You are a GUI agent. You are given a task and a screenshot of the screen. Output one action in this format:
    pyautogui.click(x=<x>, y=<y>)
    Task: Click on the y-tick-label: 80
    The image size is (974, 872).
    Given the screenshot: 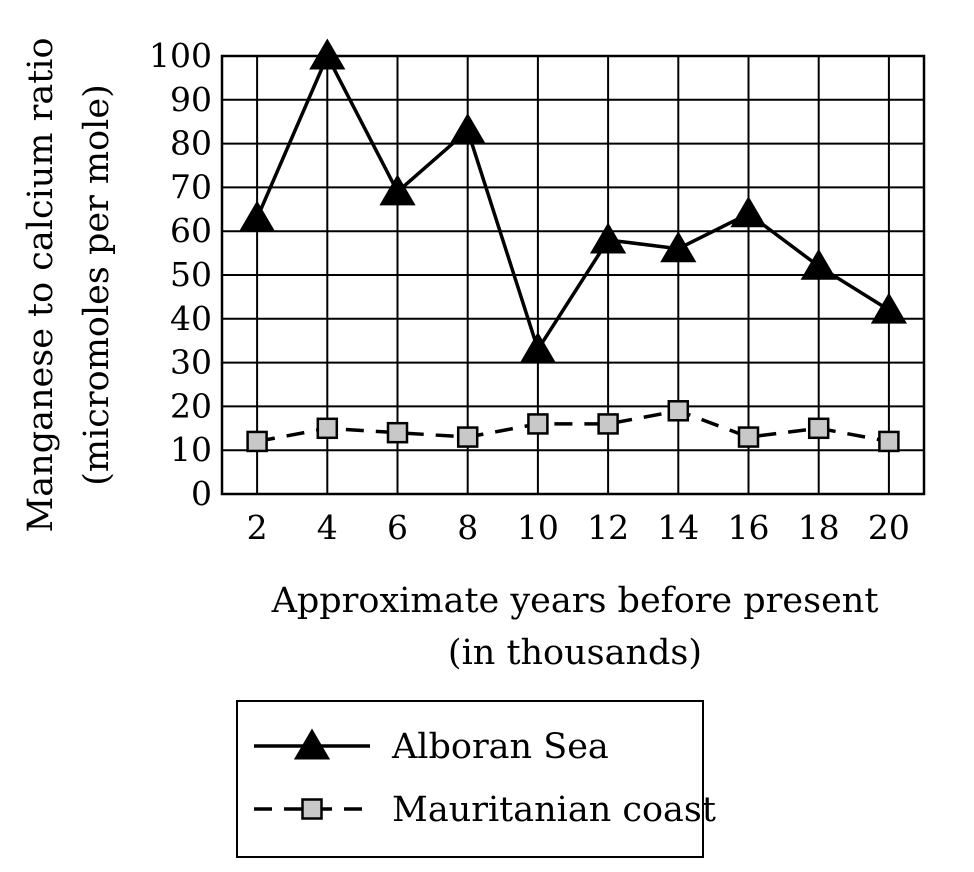 What is the action you would take?
    pyautogui.click(x=191, y=143)
    